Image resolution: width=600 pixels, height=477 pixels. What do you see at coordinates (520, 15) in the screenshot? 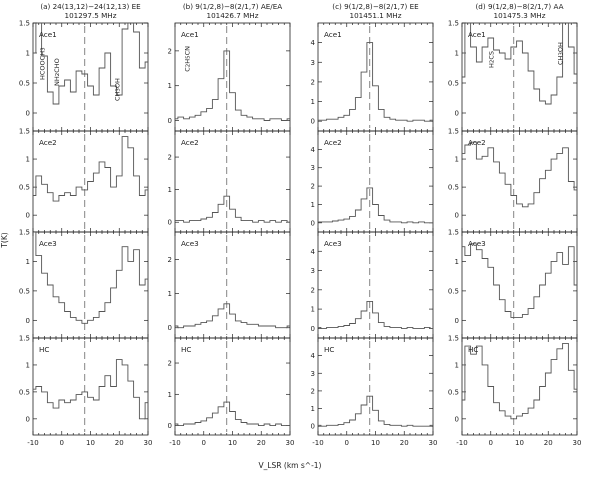
I see `column-frequency: 101475.3 MHz` at bounding box center [520, 15].